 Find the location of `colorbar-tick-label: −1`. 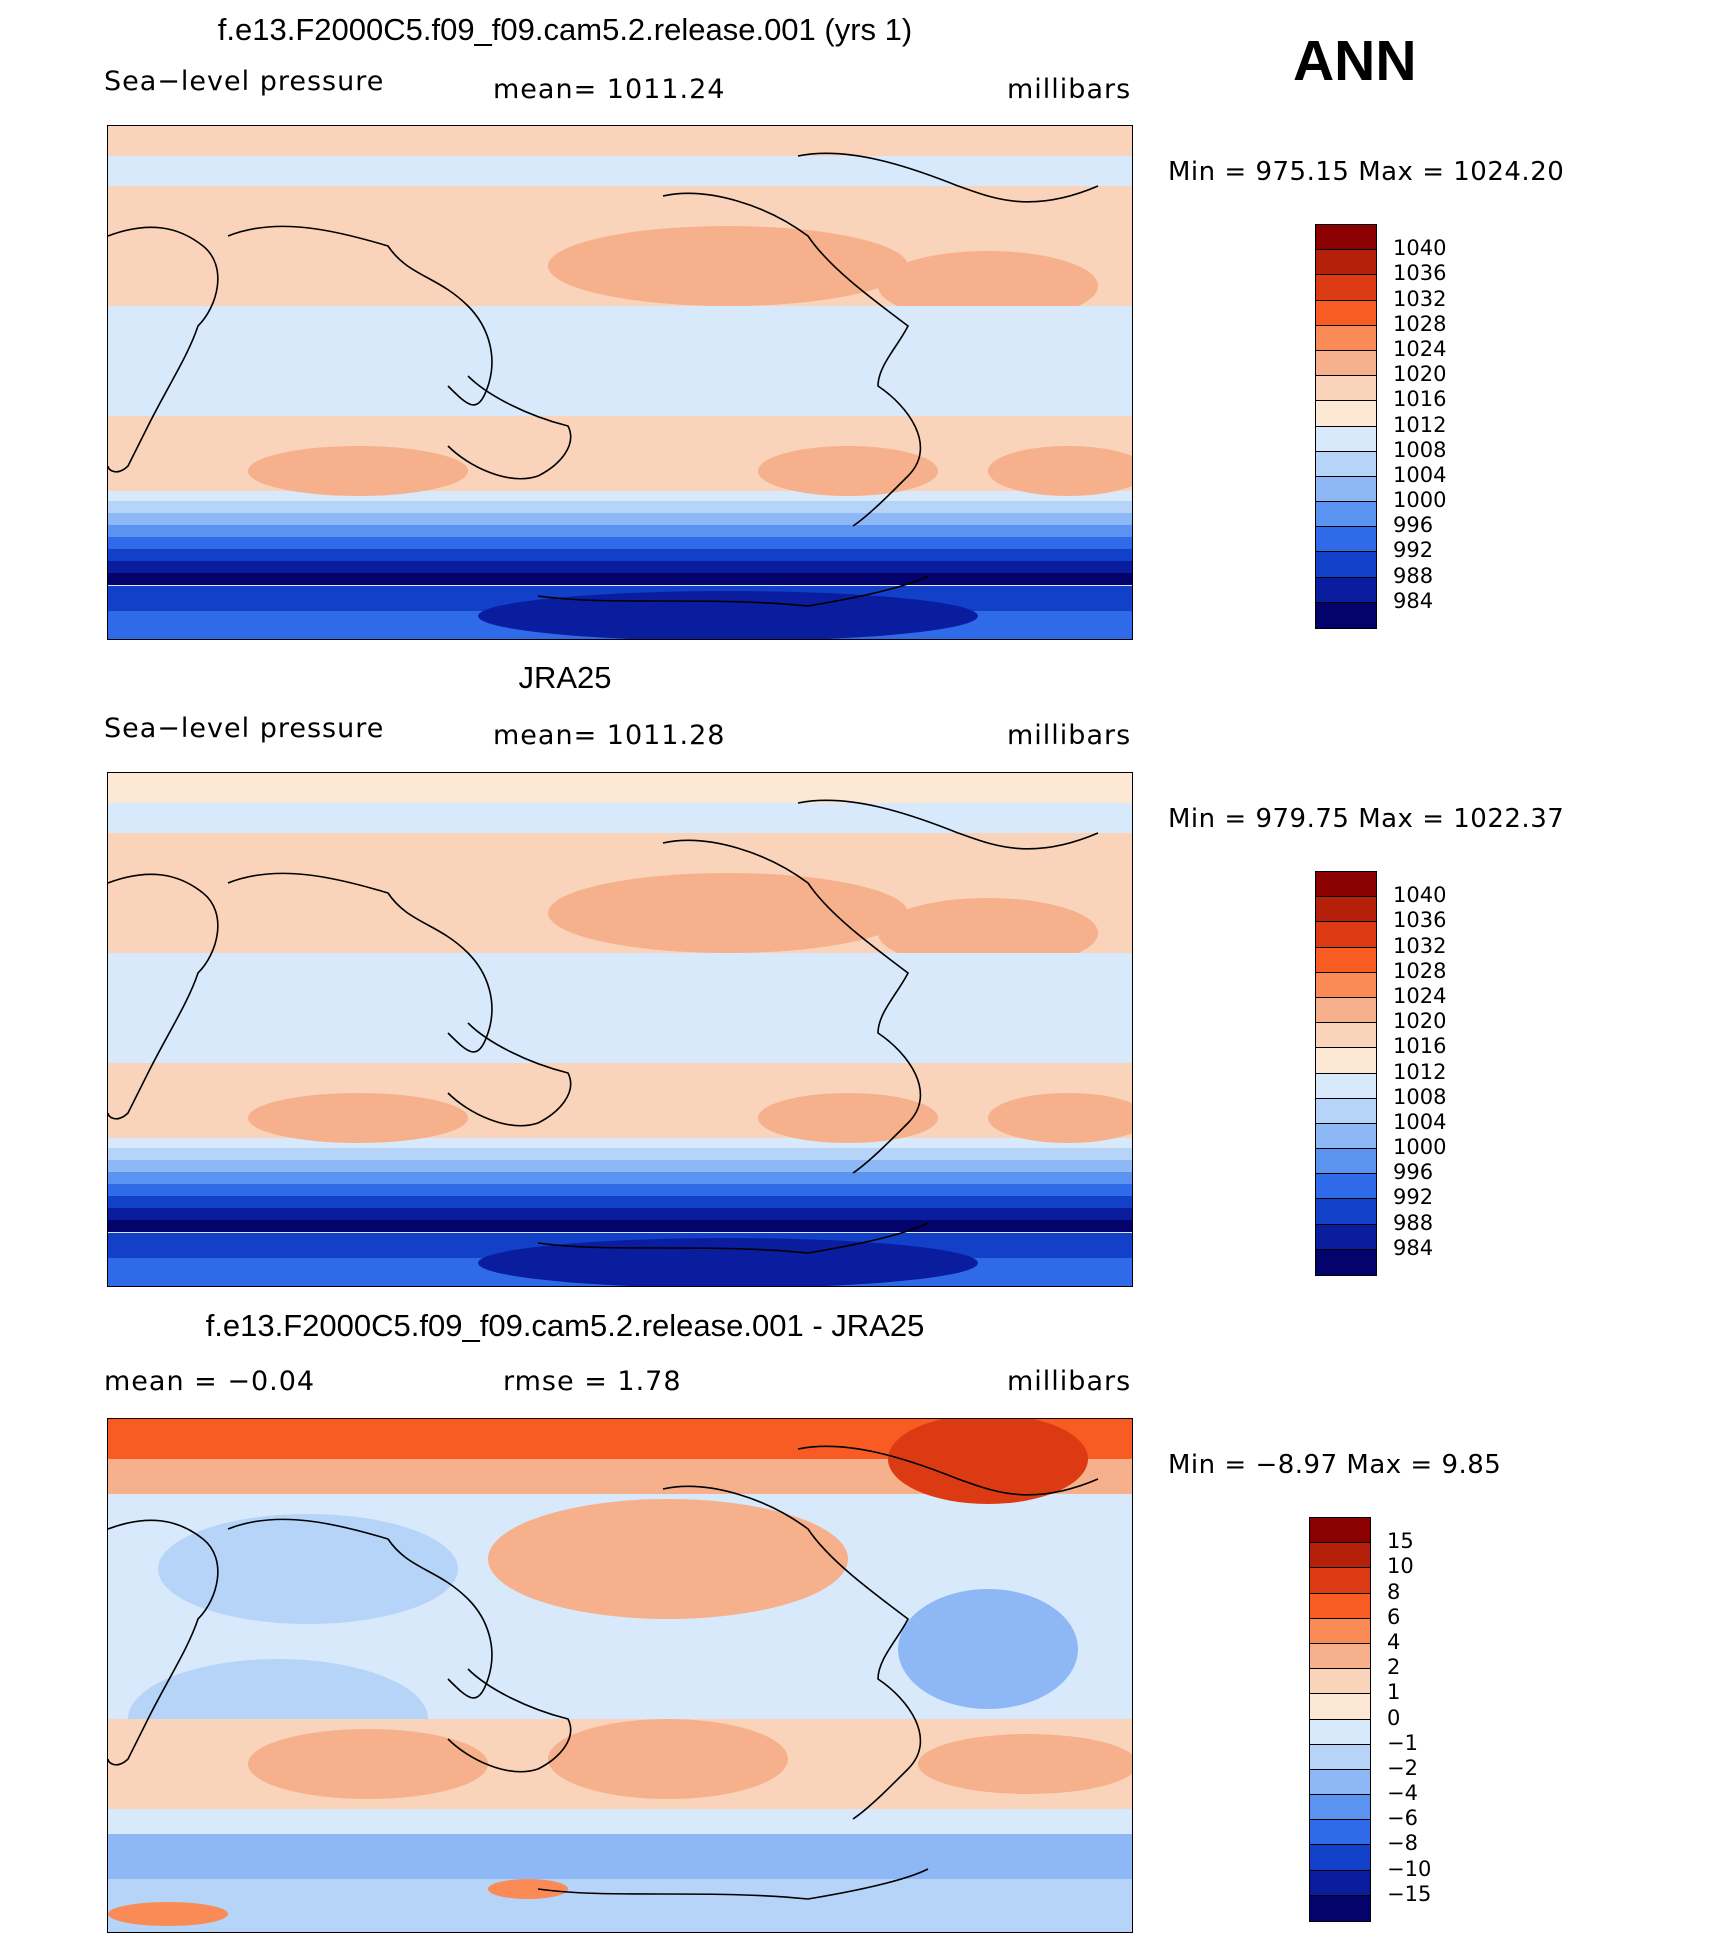

colorbar-tick-label: −1 is located at coordinates (1402, 1742).